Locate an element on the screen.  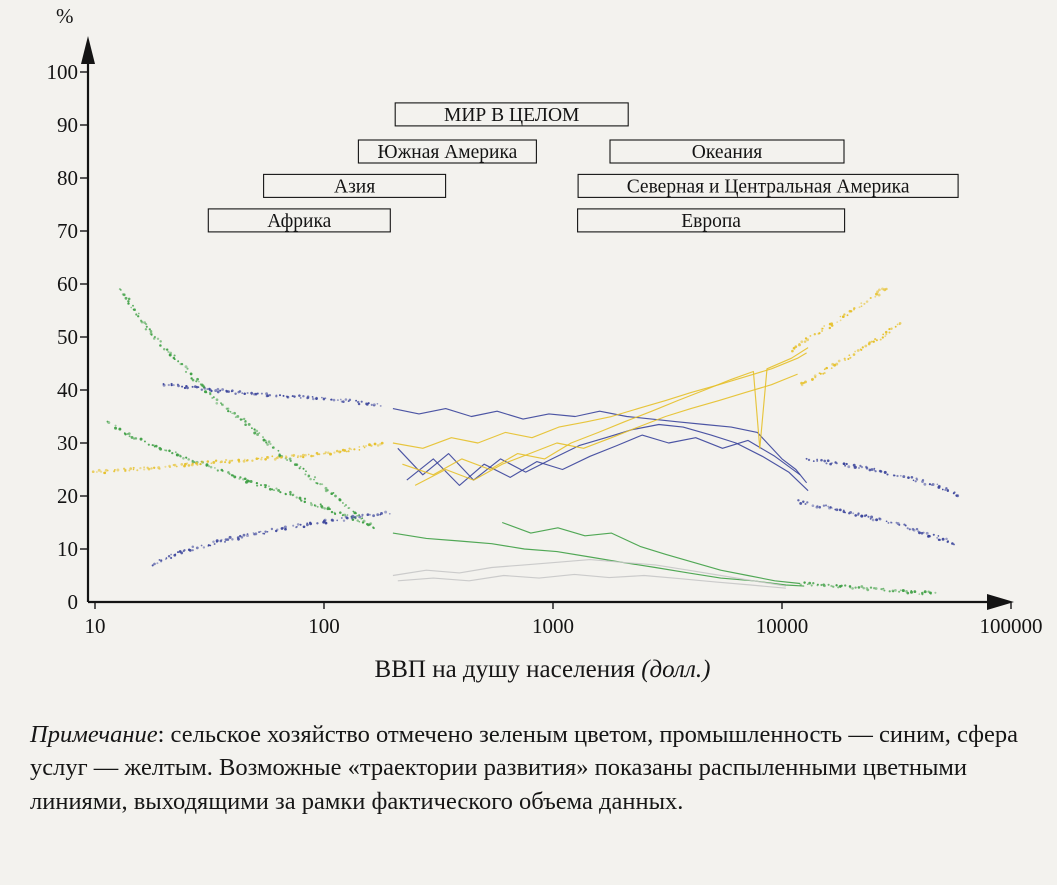
series-mid-services-b is located at coordinates (605, 411).